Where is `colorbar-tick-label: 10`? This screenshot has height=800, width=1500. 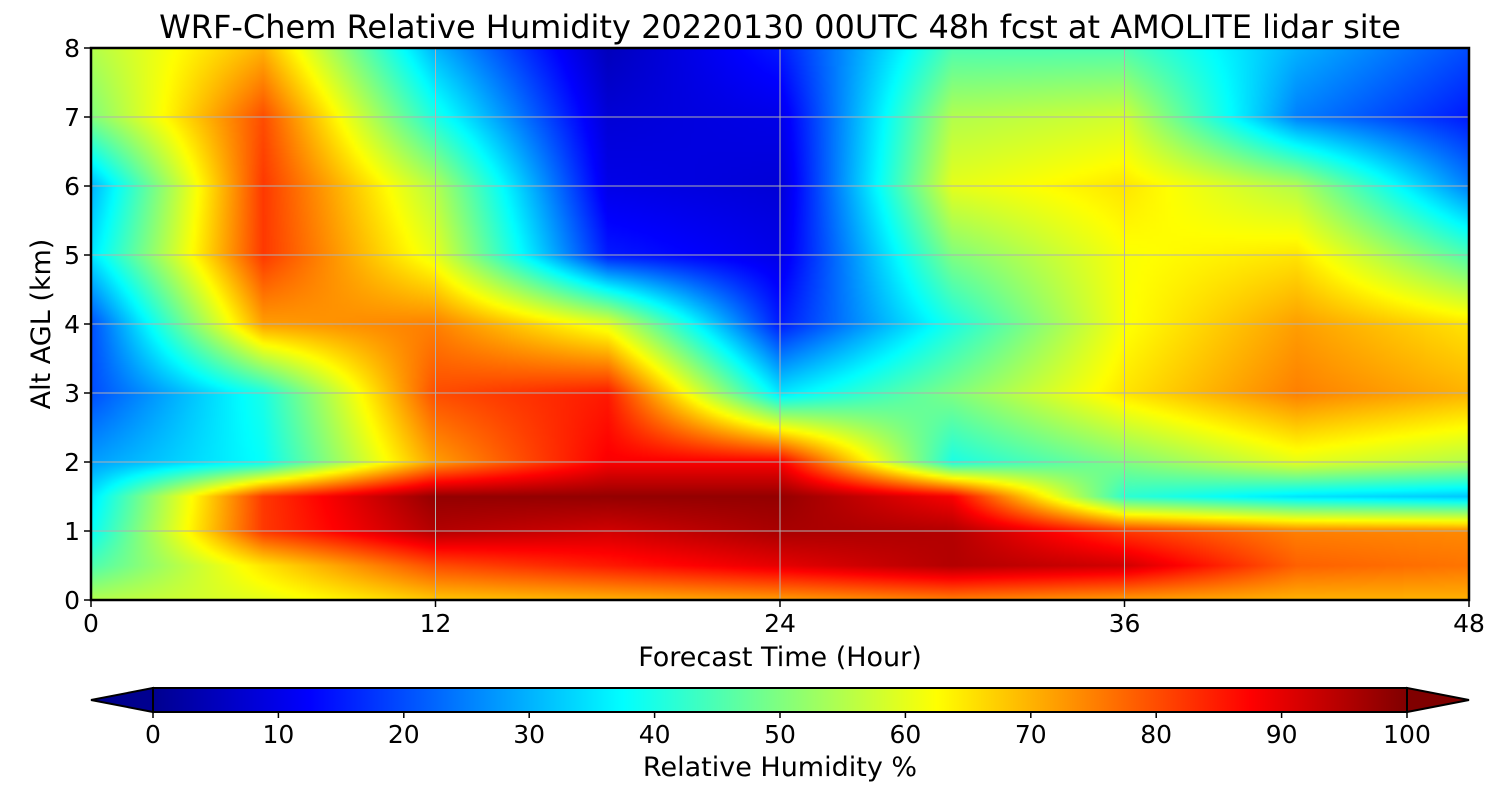
colorbar-tick-label: 10 is located at coordinates (278, 734).